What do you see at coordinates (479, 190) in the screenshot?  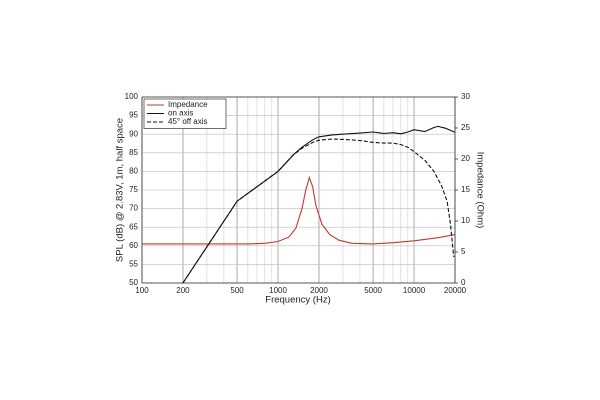 I see `y2-axis-title: Impedance (Ohm)` at bounding box center [479, 190].